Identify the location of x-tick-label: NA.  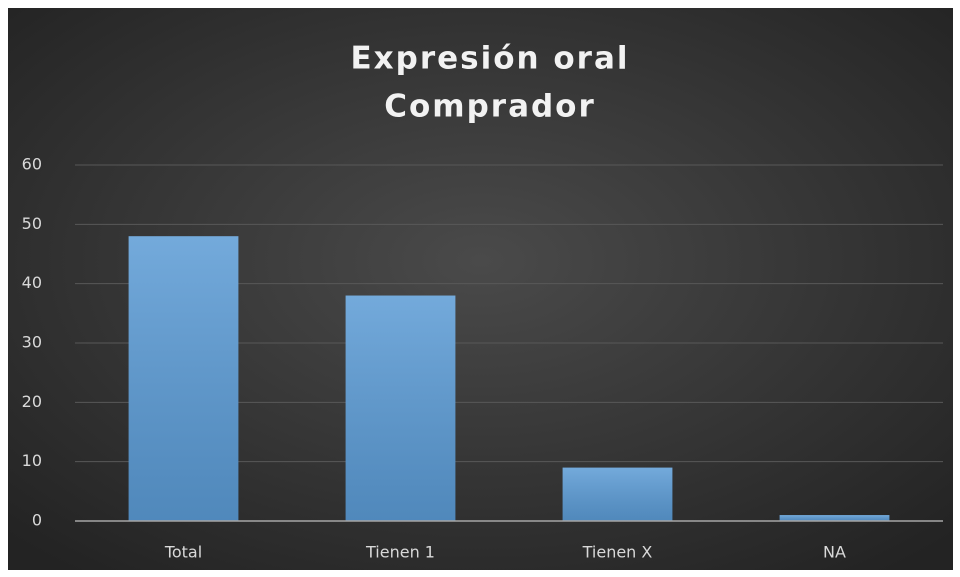
(834, 552).